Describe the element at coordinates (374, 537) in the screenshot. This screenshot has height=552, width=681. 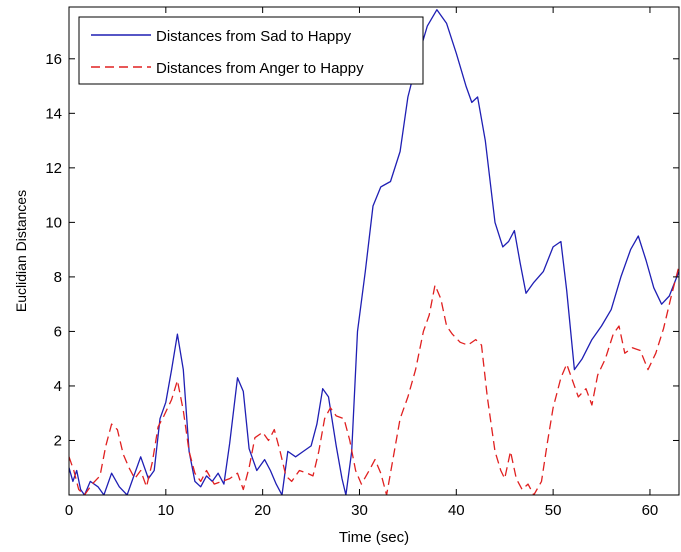
I see `x-axis-label: Time (sec)` at that location.